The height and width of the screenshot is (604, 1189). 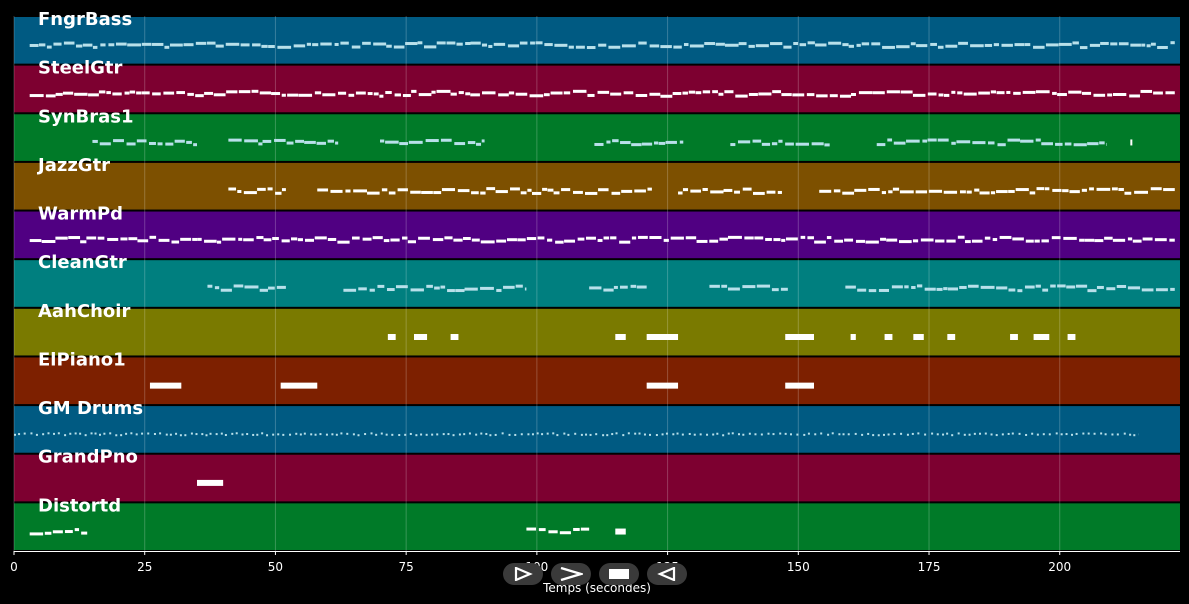 I want to click on stop-button, so click(x=619, y=574).